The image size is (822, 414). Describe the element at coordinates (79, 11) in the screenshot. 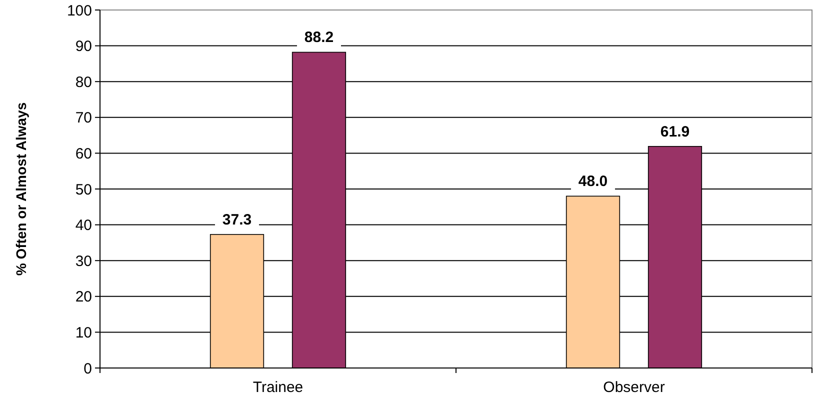

I see `y-tick-label: 100` at that location.